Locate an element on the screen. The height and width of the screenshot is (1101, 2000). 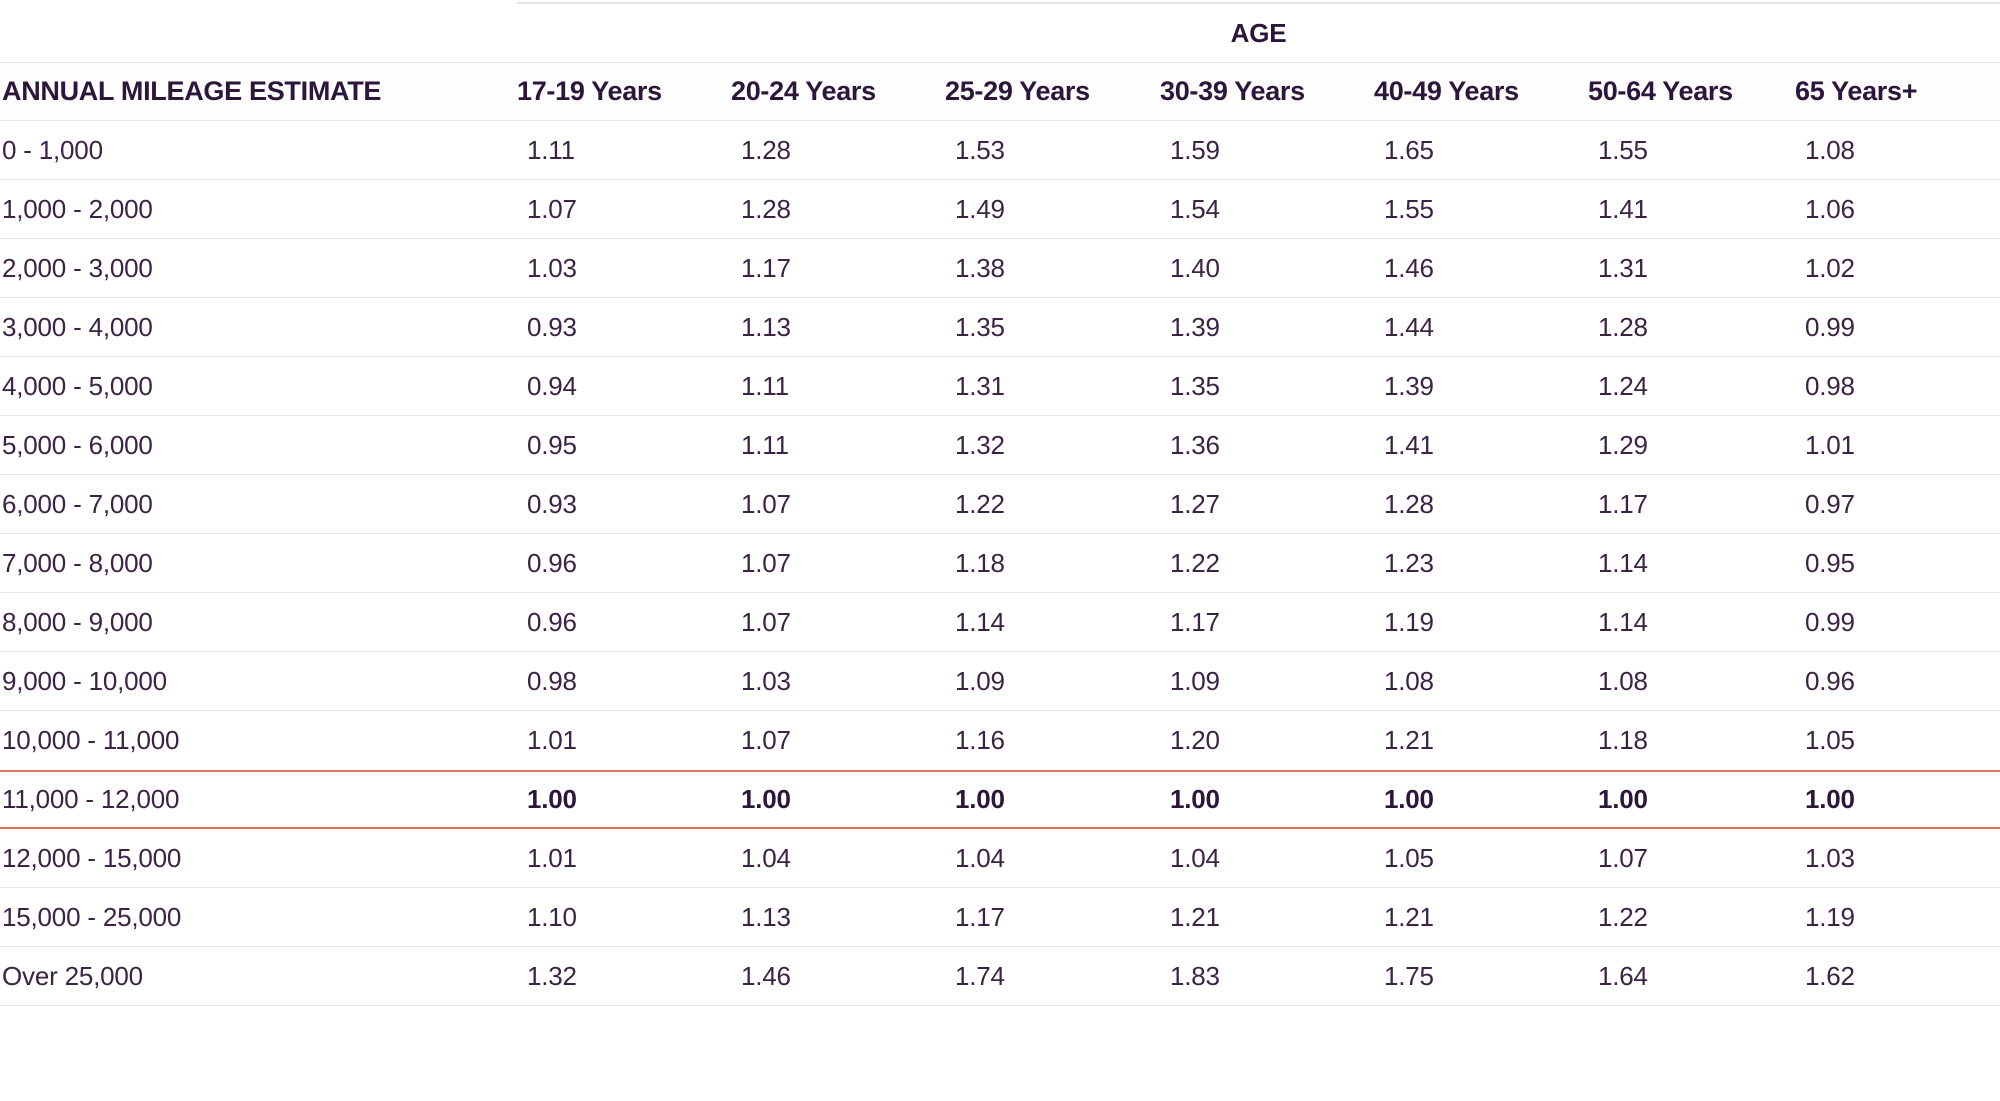
rate-value-cell: 1.24 is located at coordinates (1623, 385).